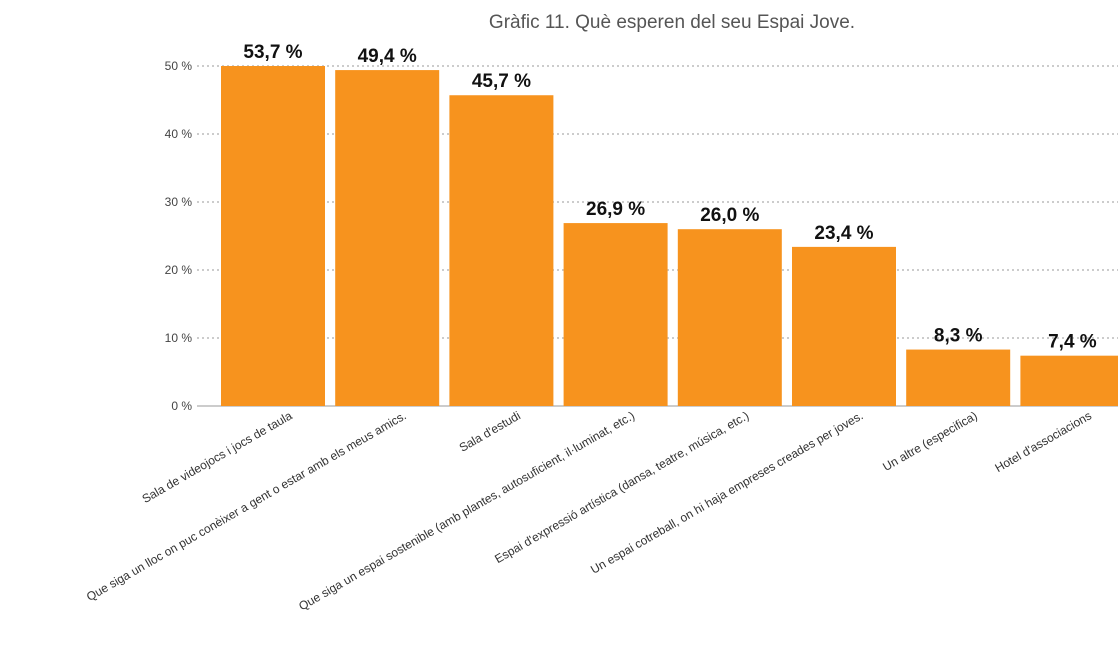 This screenshot has height=670, width=1118. What do you see at coordinates (1072, 342) in the screenshot?
I see `data-label: 7,4 %` at bounding box center [1072, 342].